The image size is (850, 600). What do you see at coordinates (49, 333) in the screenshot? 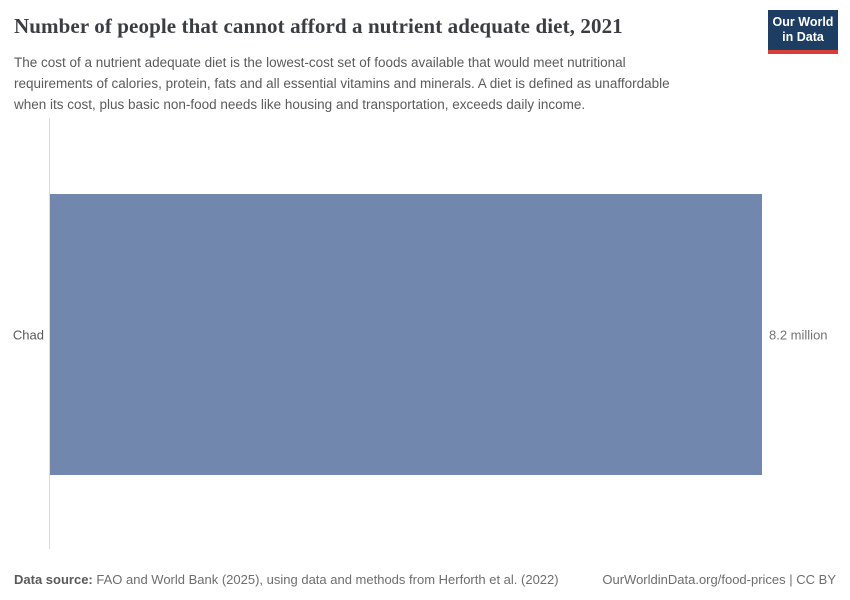
I see `y-axis-line` at bounding box center [49, 333].